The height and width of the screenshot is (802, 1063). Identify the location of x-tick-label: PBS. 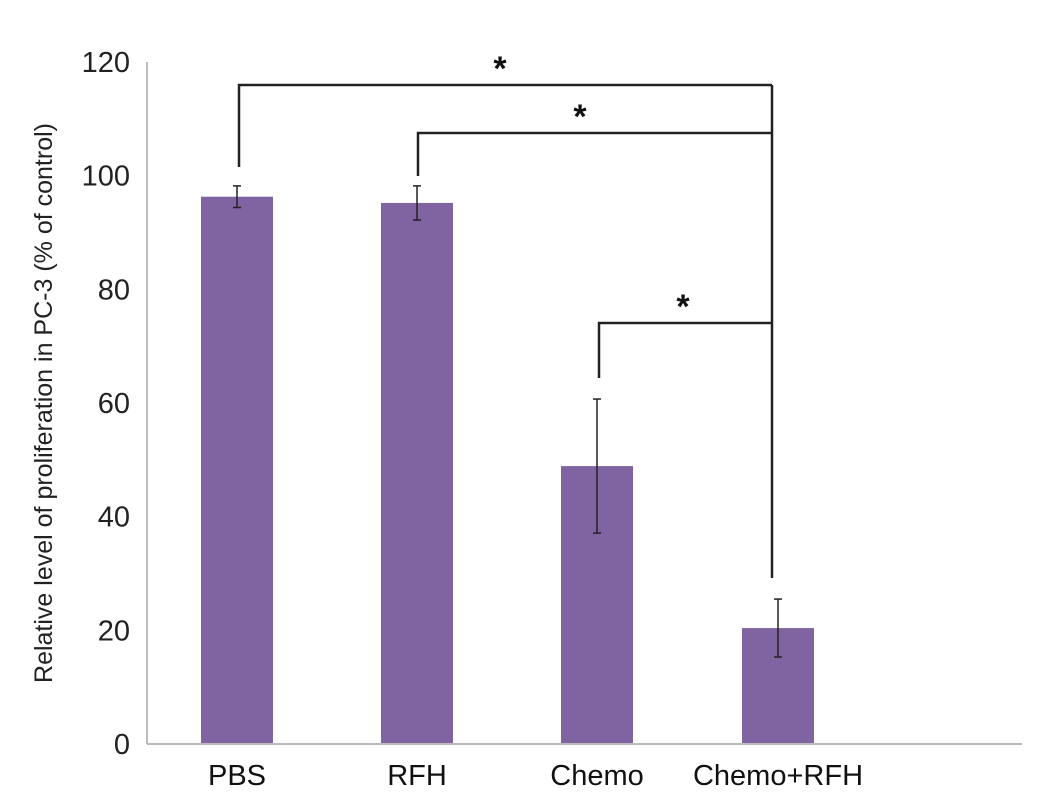
(237, 776).